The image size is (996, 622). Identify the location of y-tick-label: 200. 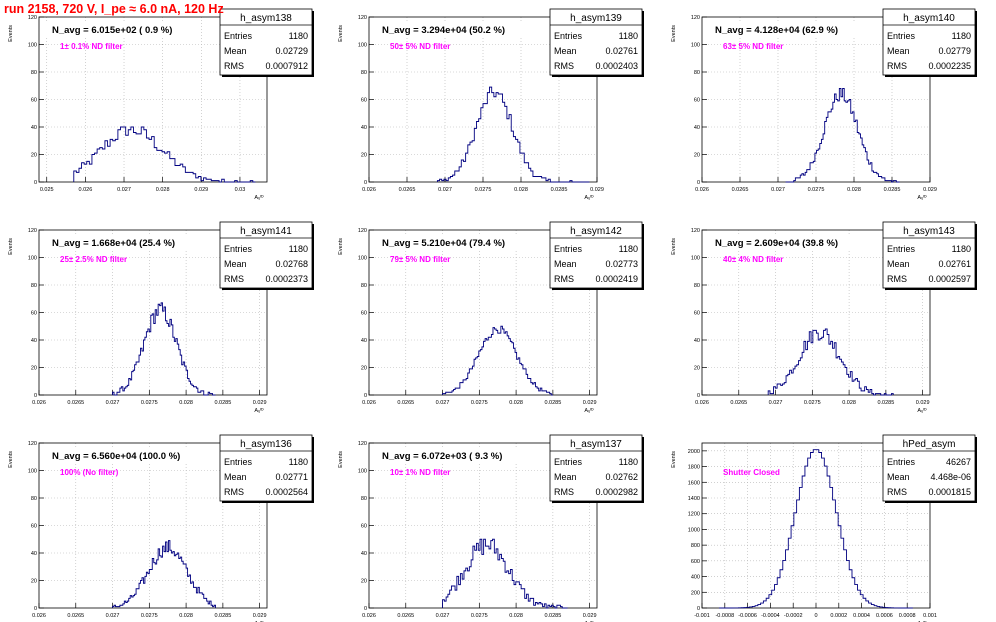
(695, 593).